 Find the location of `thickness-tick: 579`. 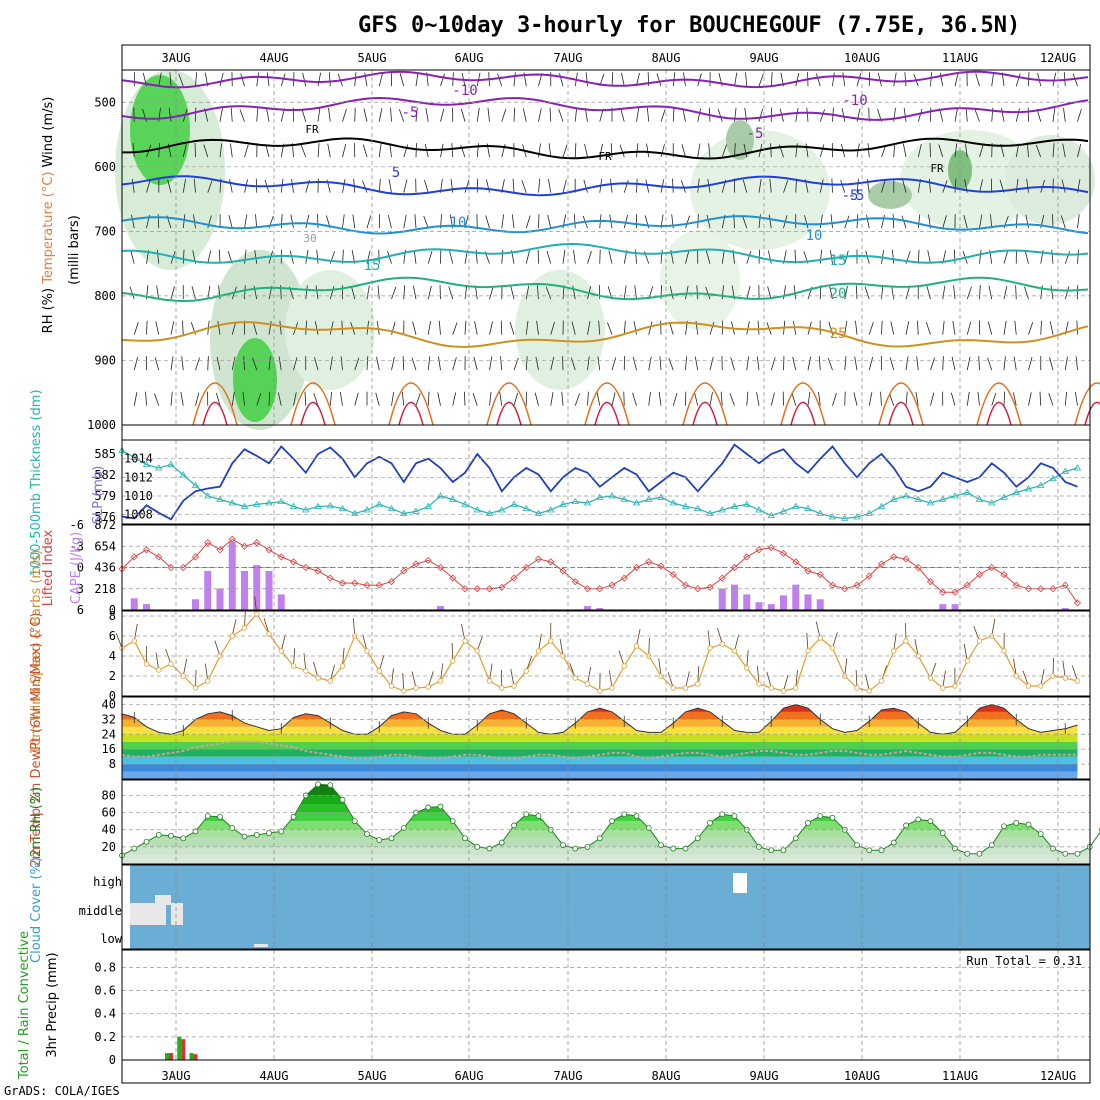

thickness-tick: 579 is located at coordinates (105, 496).